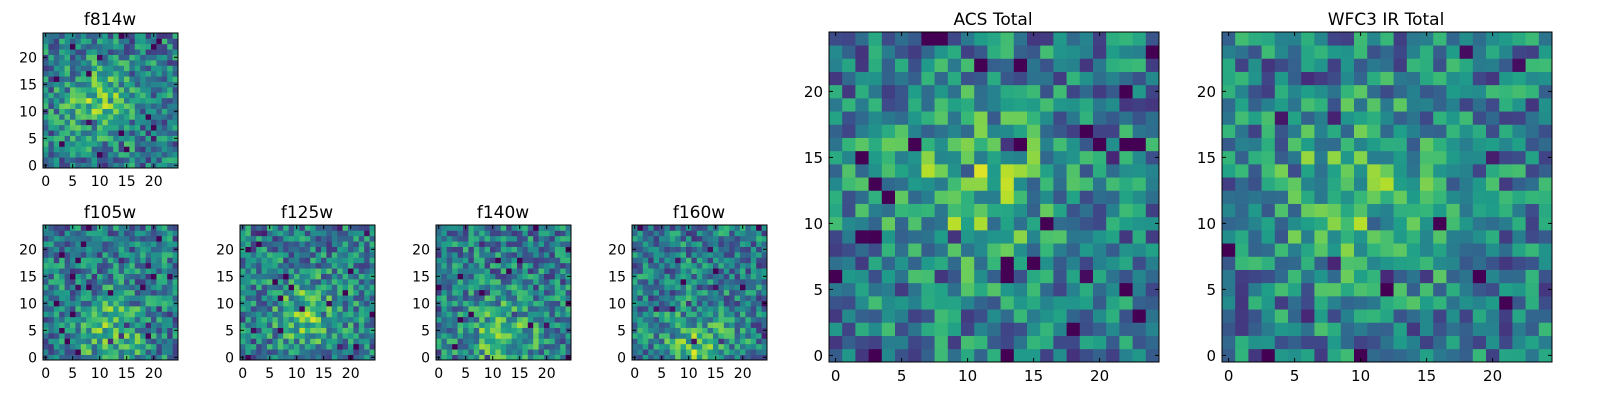 The width and height of the screenshot is (1600, 404). I want to click on x-tick-label: 15, so click(520, 374).